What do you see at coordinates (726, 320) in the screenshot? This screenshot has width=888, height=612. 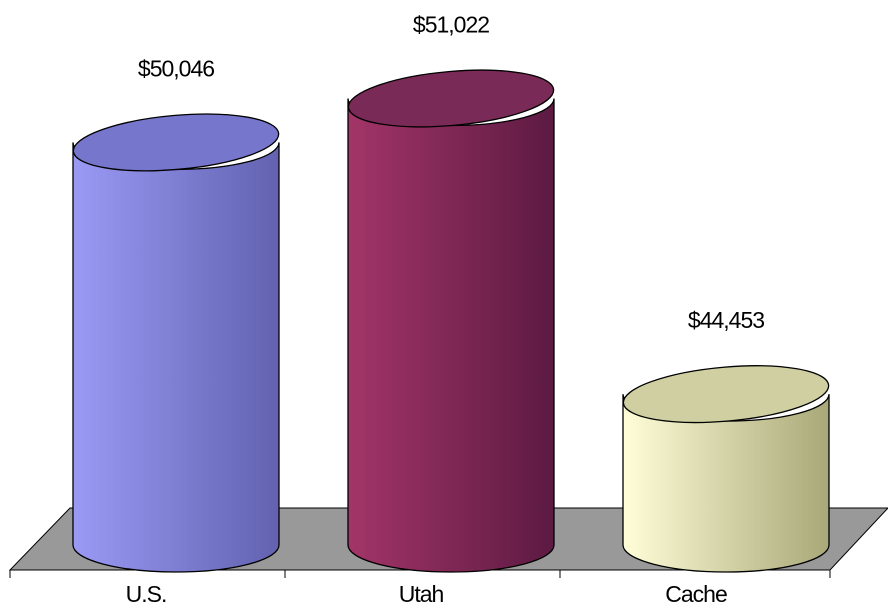 I see `value-label: $44,453` at bounding box center [726, 320].